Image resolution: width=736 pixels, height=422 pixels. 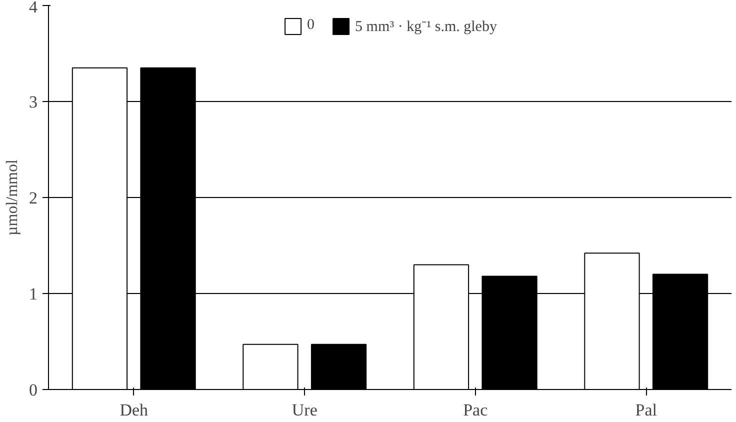 I want to click on legend-label: 5 mm³ · kg⁻¹ s.m. gleby, so click(x=426, y=27).